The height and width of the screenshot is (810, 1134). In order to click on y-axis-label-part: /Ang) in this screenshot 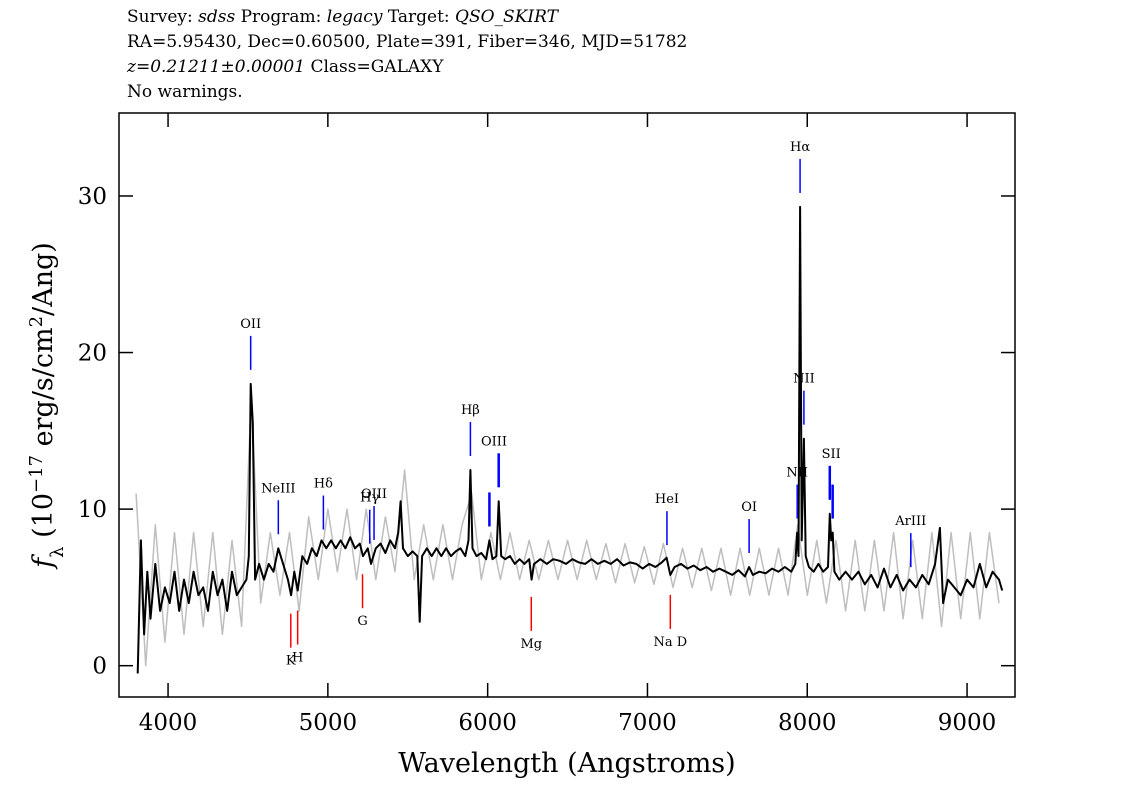, I will do `click(43, 279)`.